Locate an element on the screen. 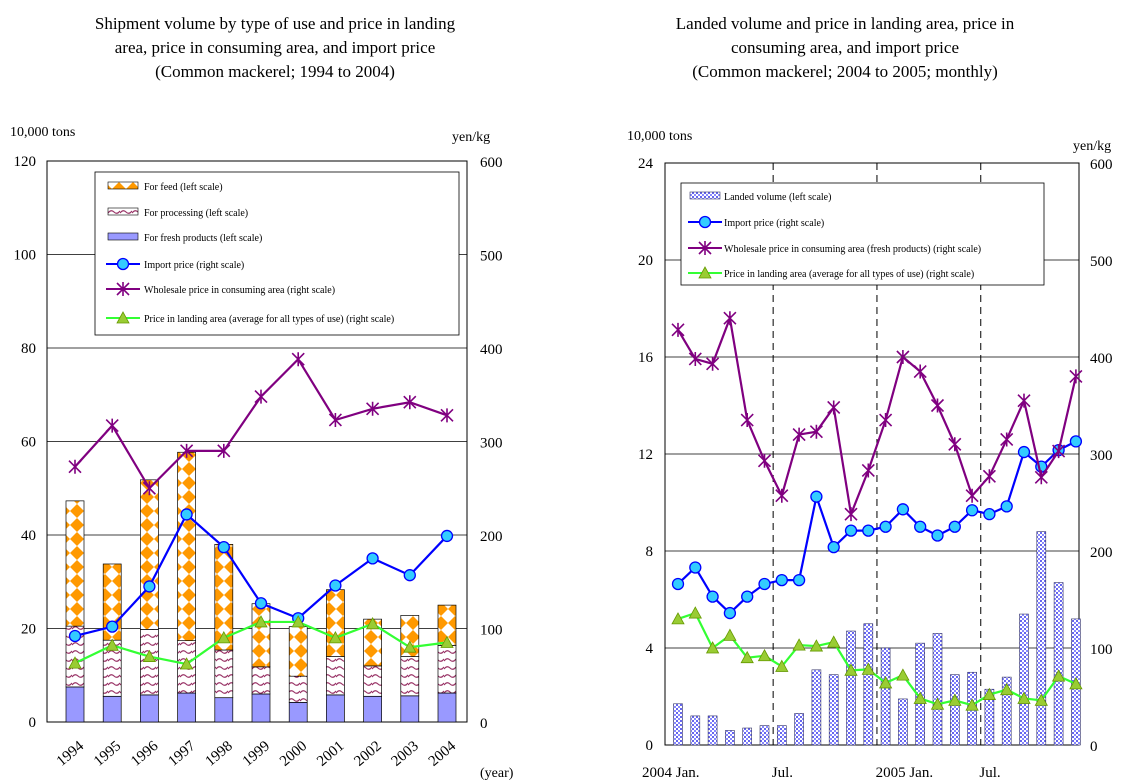 The width and height of the screenshot is (1128, 783). x-tick-label: 1995 is located at coordinates (107, 754).